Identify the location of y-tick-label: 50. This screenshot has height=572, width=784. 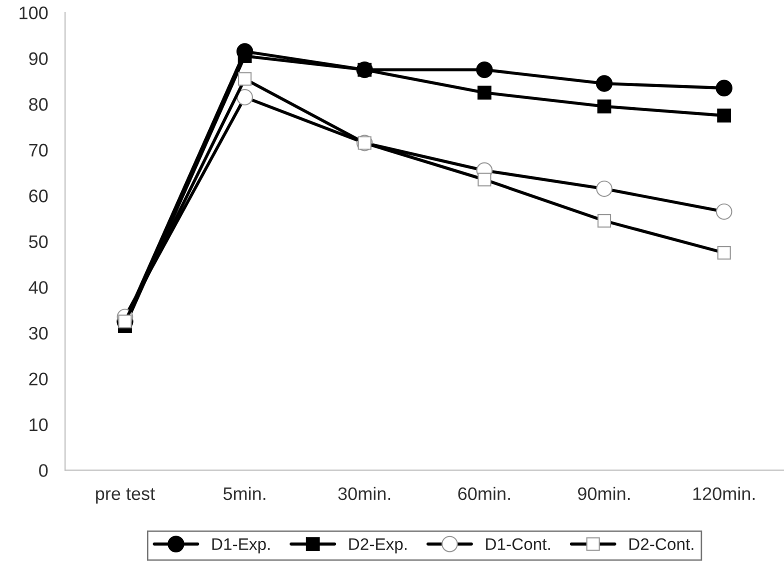
(38, 241).